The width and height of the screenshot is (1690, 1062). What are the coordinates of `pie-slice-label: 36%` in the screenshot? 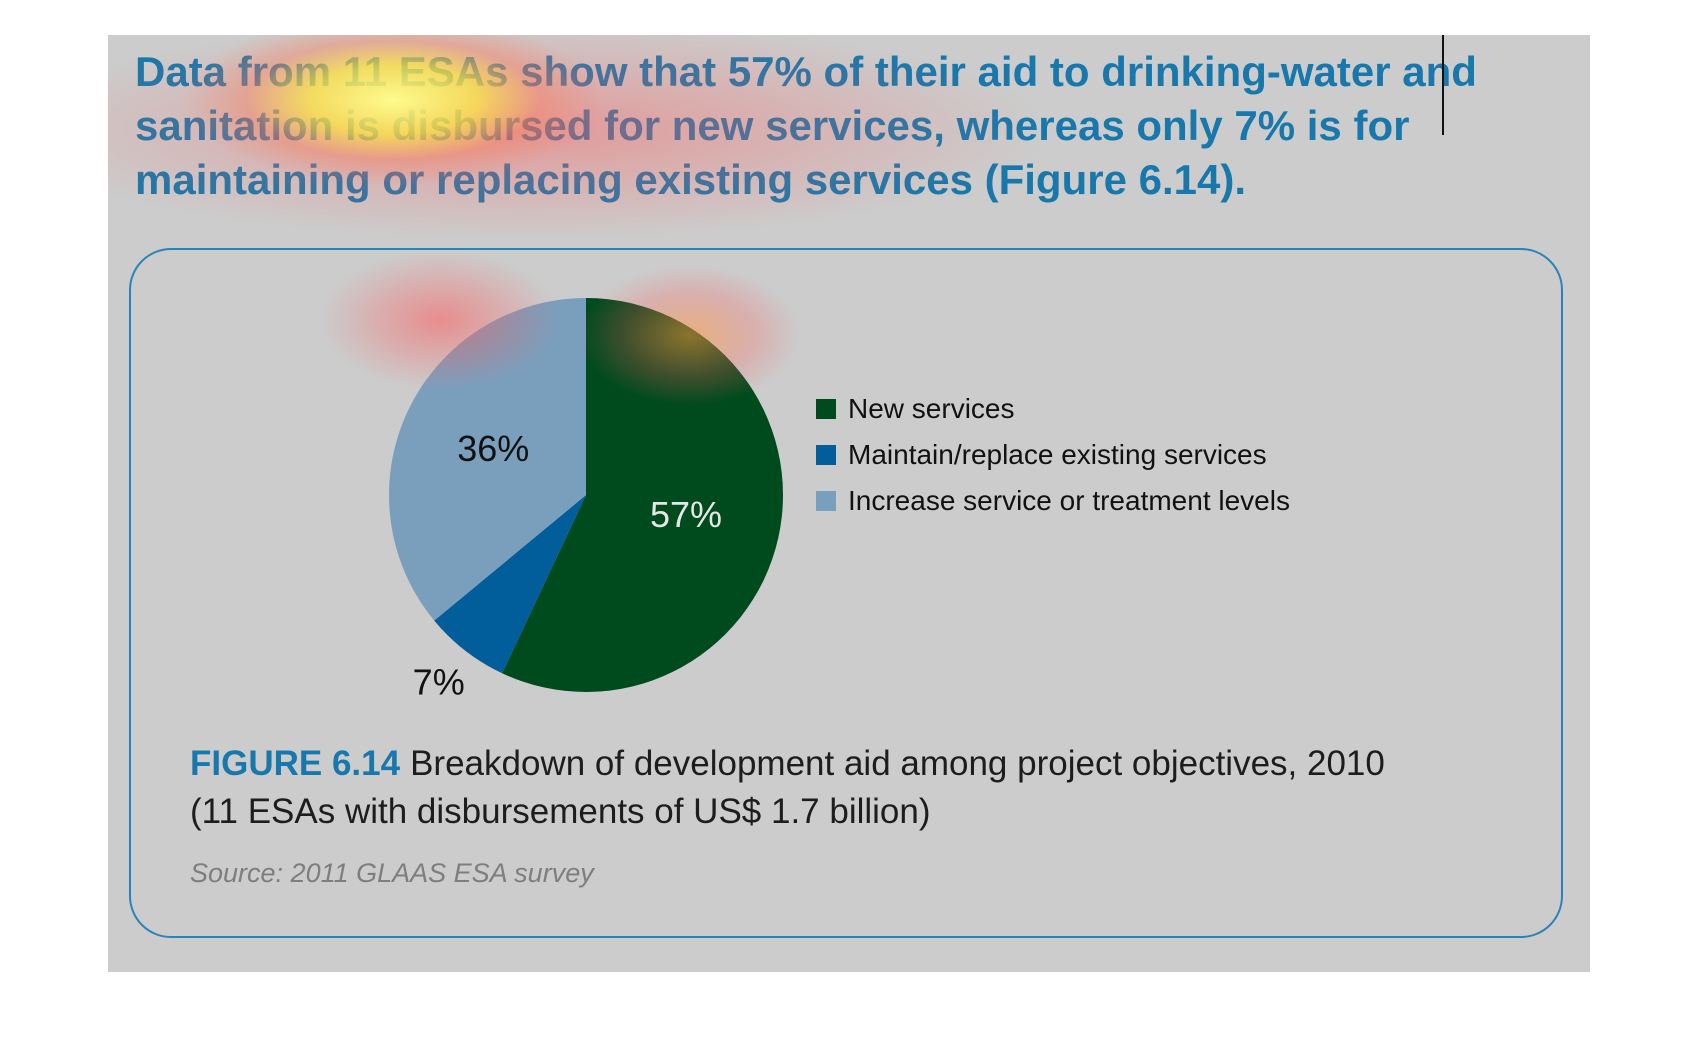 It's located at (493, 448).